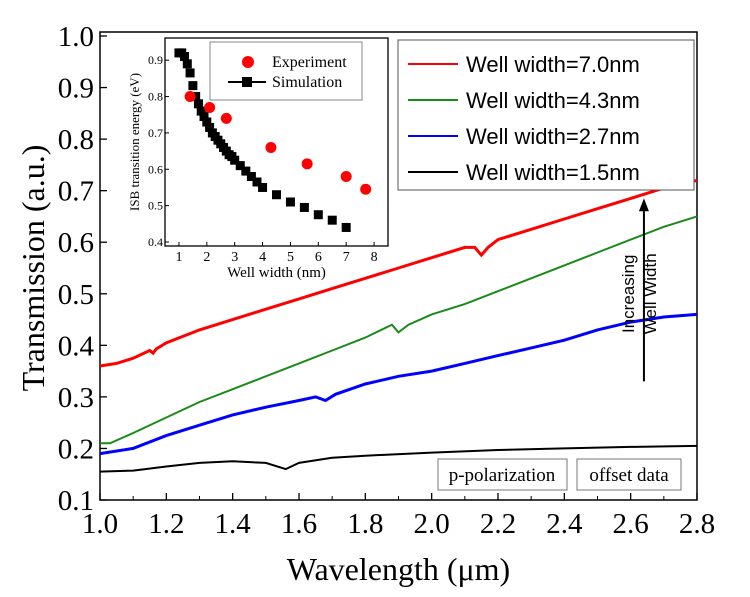 The image size is (750, 597). What do you see at coordinates (76, 192) in the screenshot?
I see `y-tick-label: 0.7` at bounding box center [76, 192].